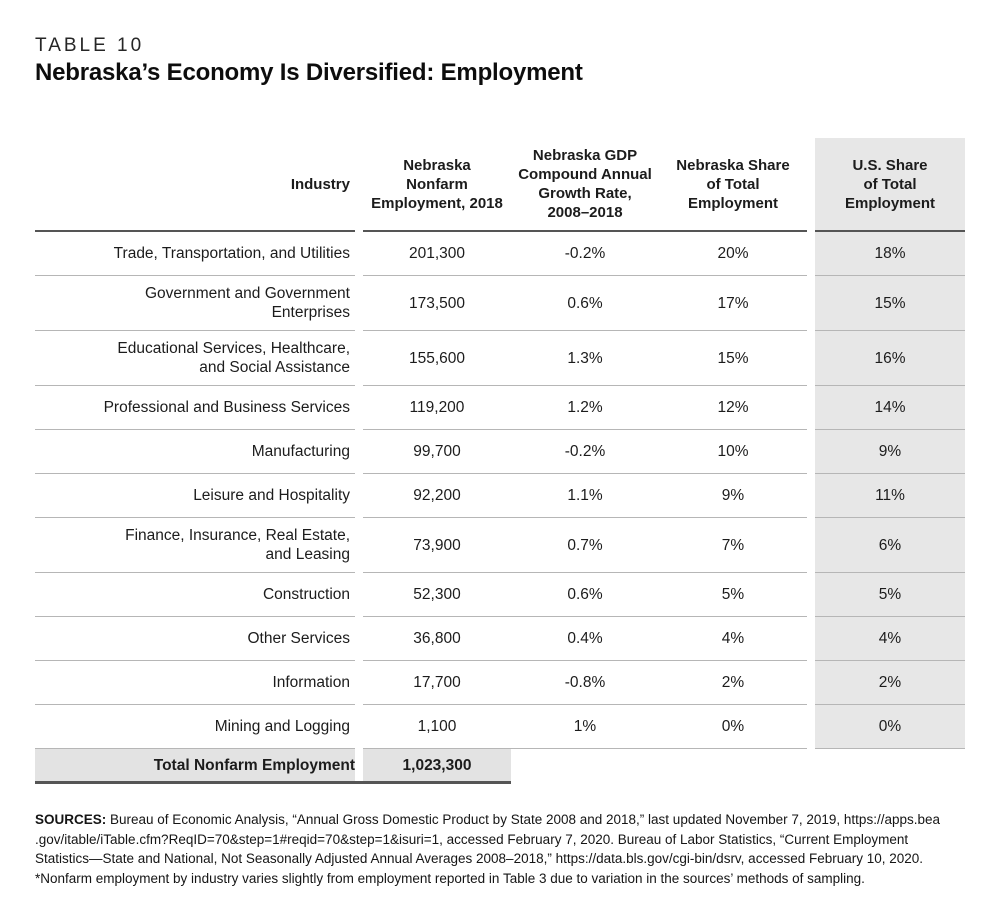 The height and width of the screenshot is (908, 1000). I want to click on growth-rate-cell: 0.7%, so click(585, 545).